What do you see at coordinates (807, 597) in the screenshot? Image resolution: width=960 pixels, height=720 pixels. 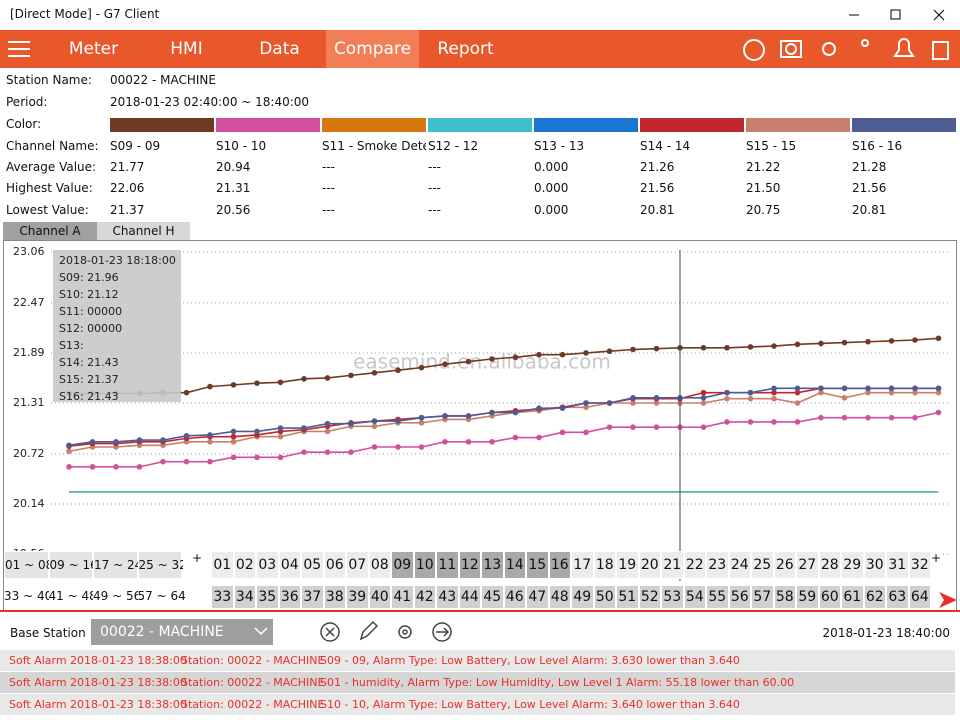 I see `channel-button: 59` at bounding box center [807, 597].